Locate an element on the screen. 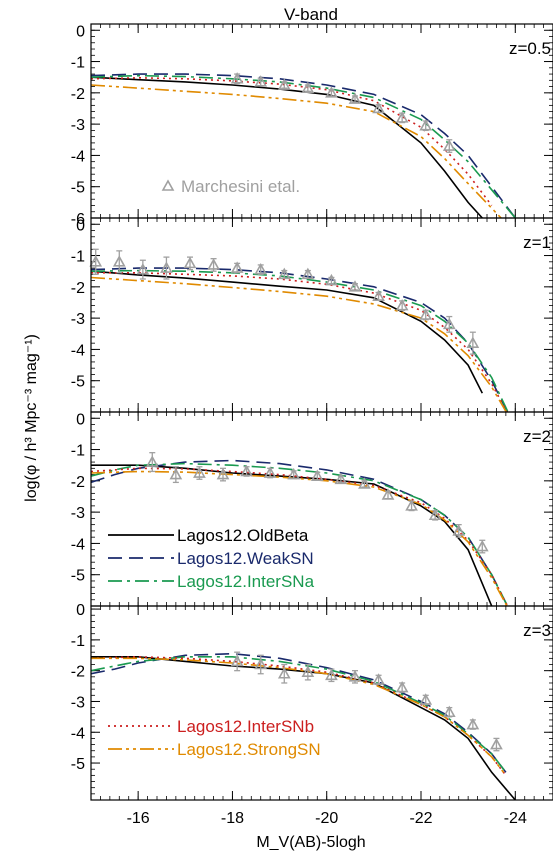 This screenshot has width=553, height=860. x-tick-label: -16 is located at coordinates (138, 818).